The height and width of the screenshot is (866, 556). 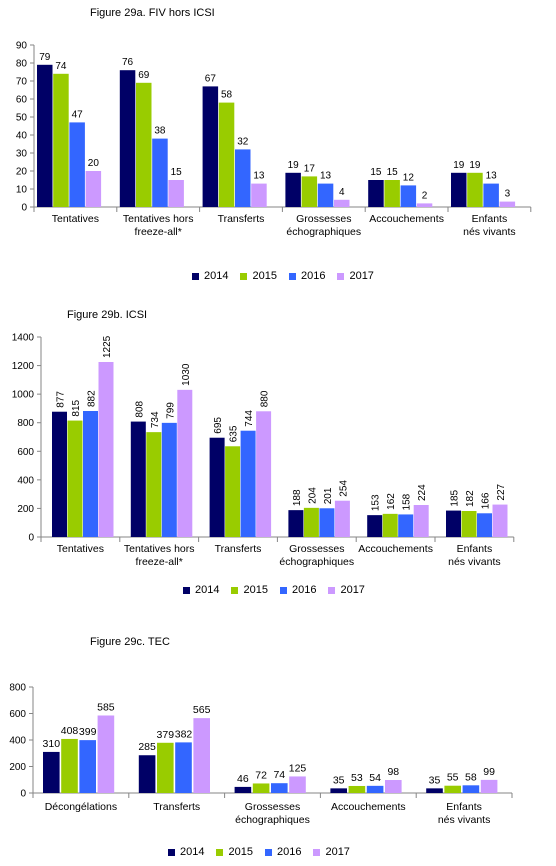 I want to click on data-label: 310, so click(x=52, y=744).